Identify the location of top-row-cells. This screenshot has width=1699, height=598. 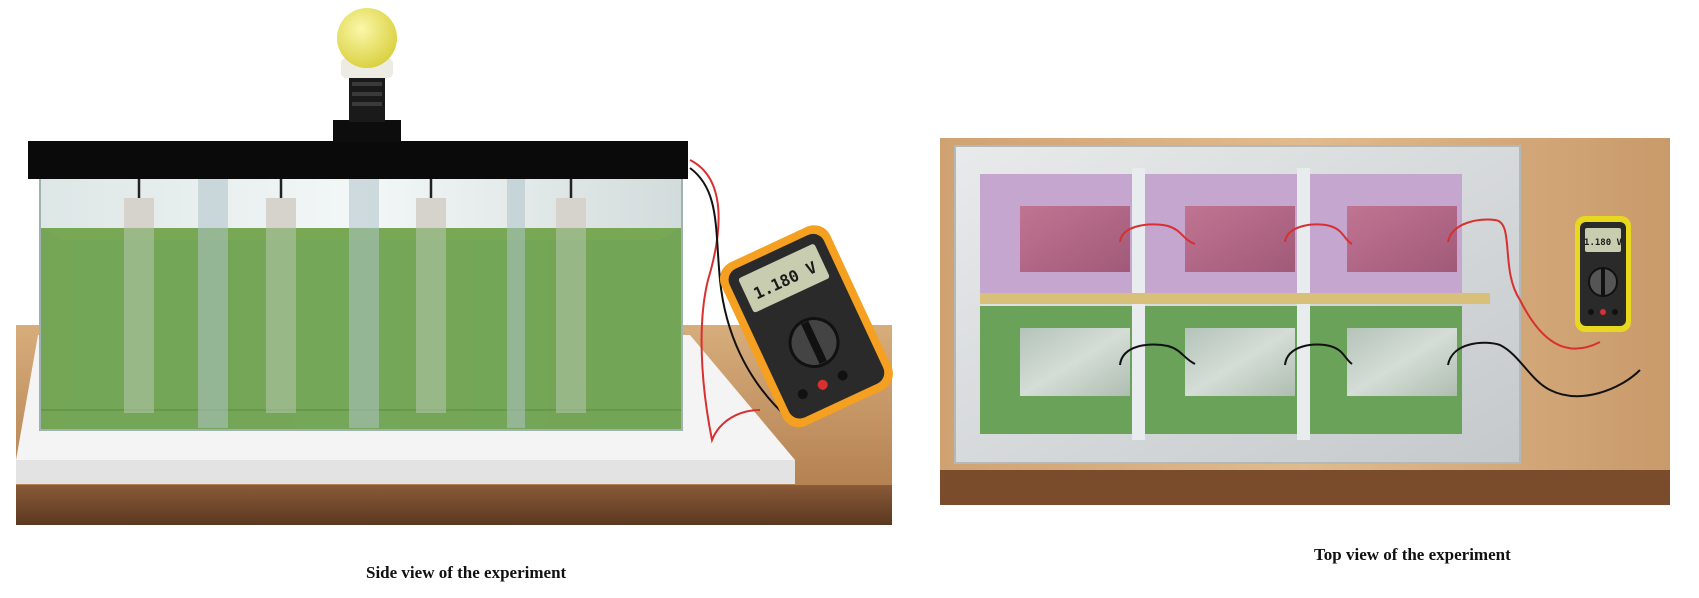
(1221, 239).